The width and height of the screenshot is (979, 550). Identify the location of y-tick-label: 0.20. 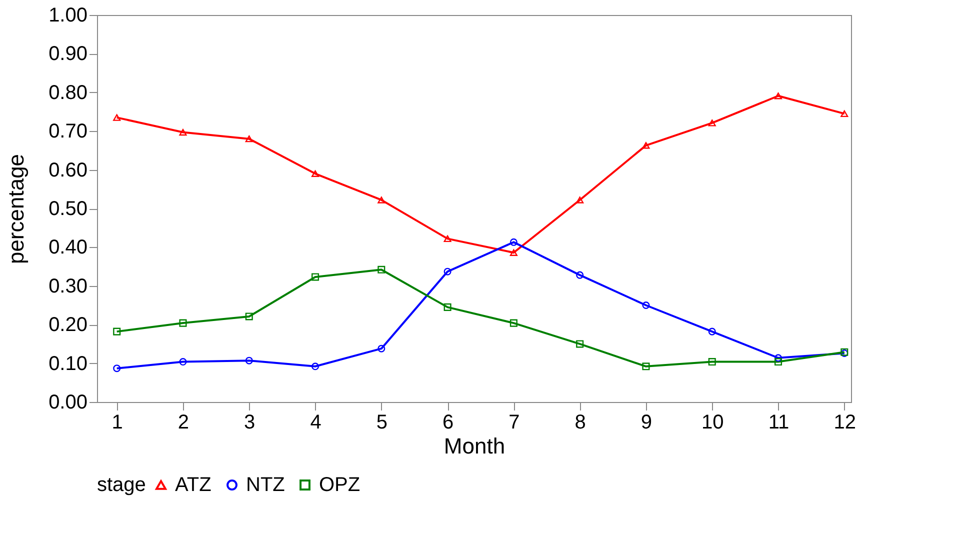
(68, 325).